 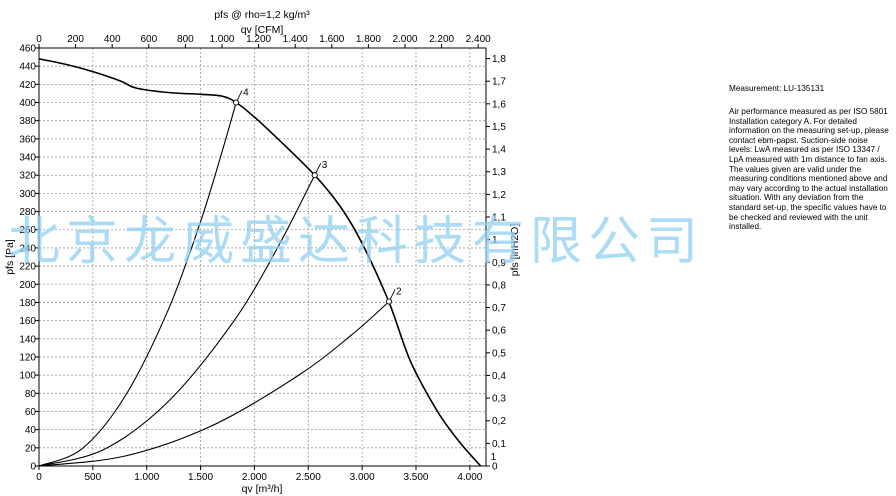 What do you see at coordinates (31, 448) in the screenshot?
I see `y-tick-label: 20` at bounding box center [31, 448].